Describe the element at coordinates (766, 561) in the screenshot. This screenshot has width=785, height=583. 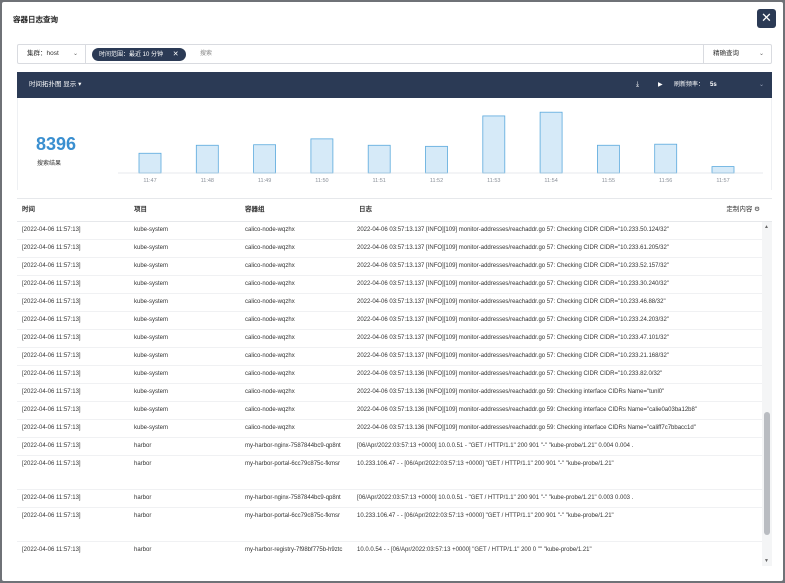
I see `scroll-down-icon: ▼` at that location.